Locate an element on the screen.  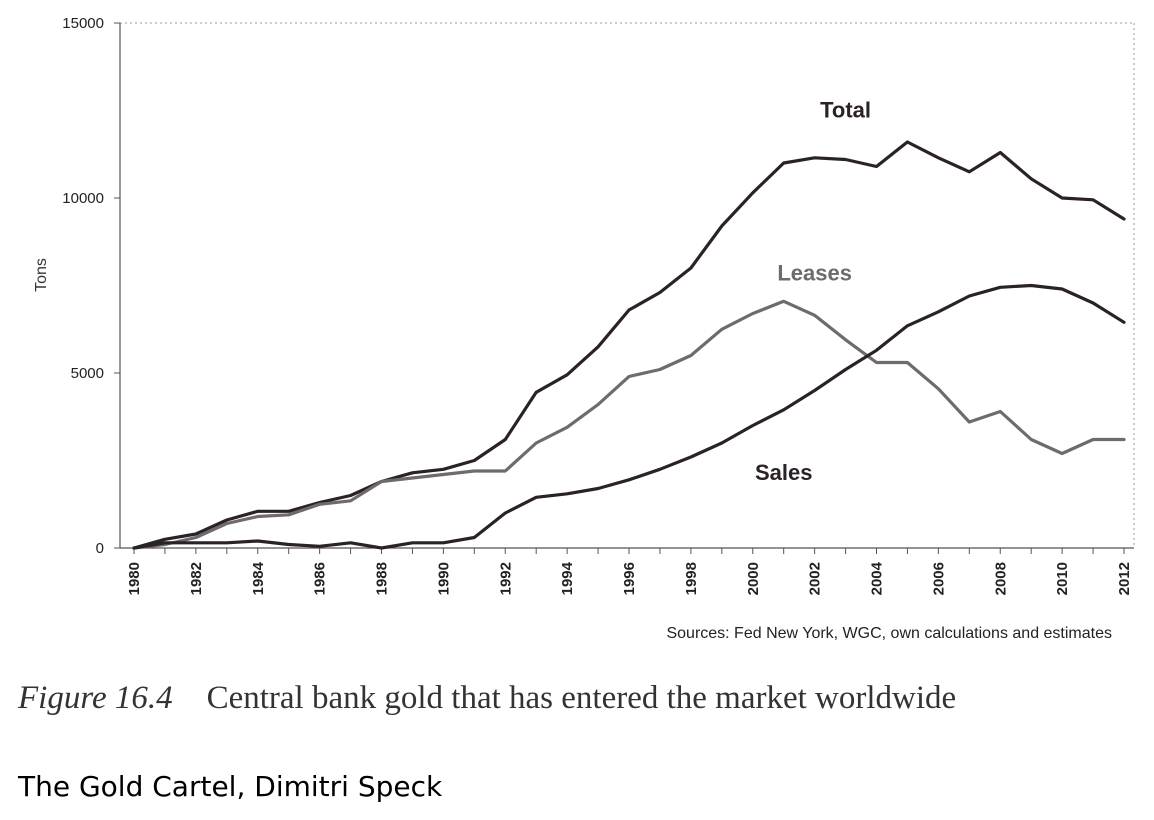
x-tick-label: 1994 is located at coordinates (567, 578).